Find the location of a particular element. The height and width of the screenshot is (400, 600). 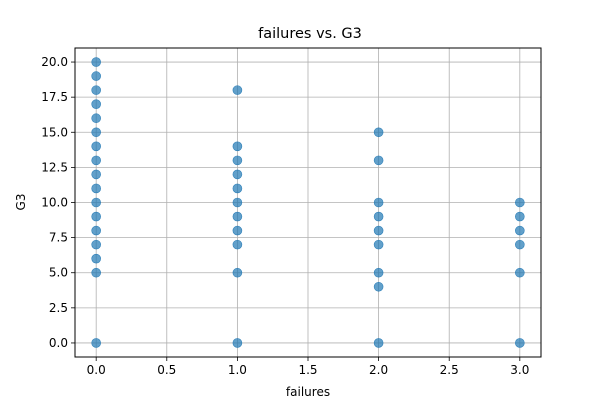

y-axis-label: G3 is located at coordinates (21, 202).